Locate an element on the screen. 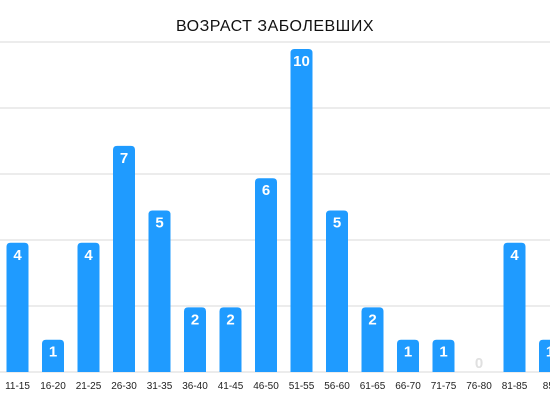 The width and height of the screenshot is (550, 412). x-tick-label: 61-65 is located at coordinates (373, 386).